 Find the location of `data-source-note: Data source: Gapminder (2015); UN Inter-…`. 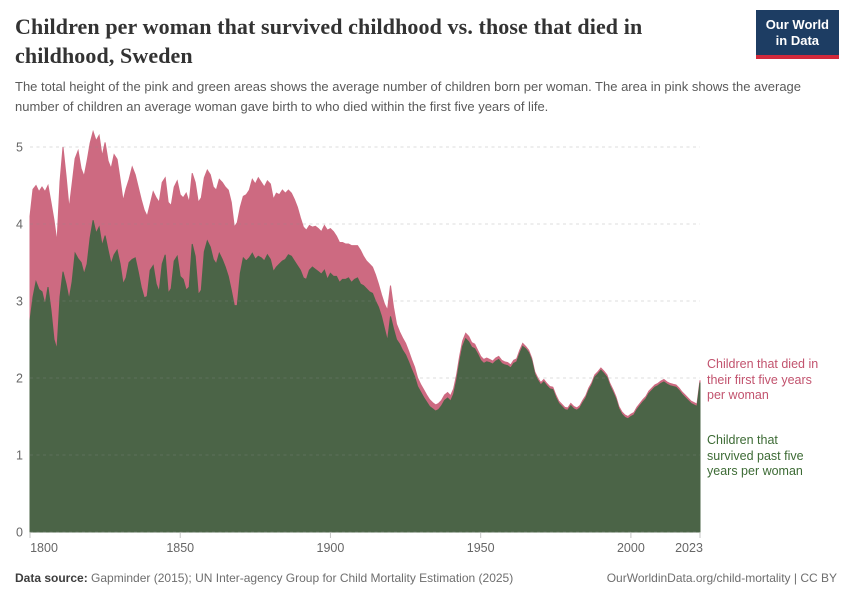

data-source-note: Data source: Gapminder (2015); UN Inter-… is located at coordinates (264, 578).